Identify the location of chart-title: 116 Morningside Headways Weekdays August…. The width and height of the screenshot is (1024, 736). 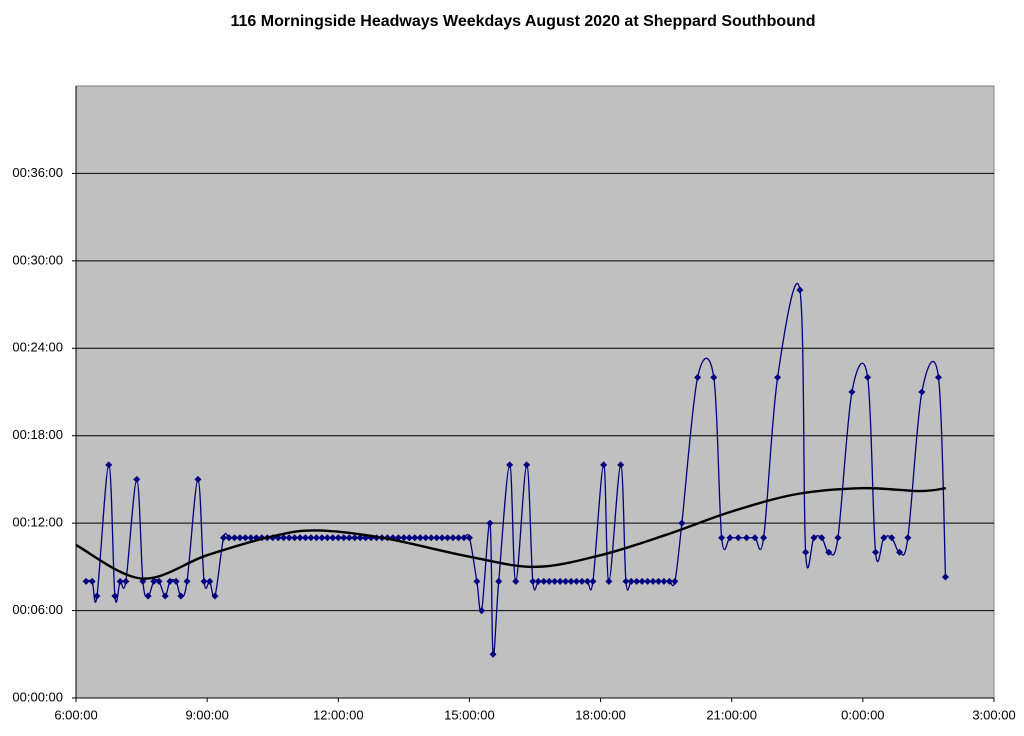
(522, 21).